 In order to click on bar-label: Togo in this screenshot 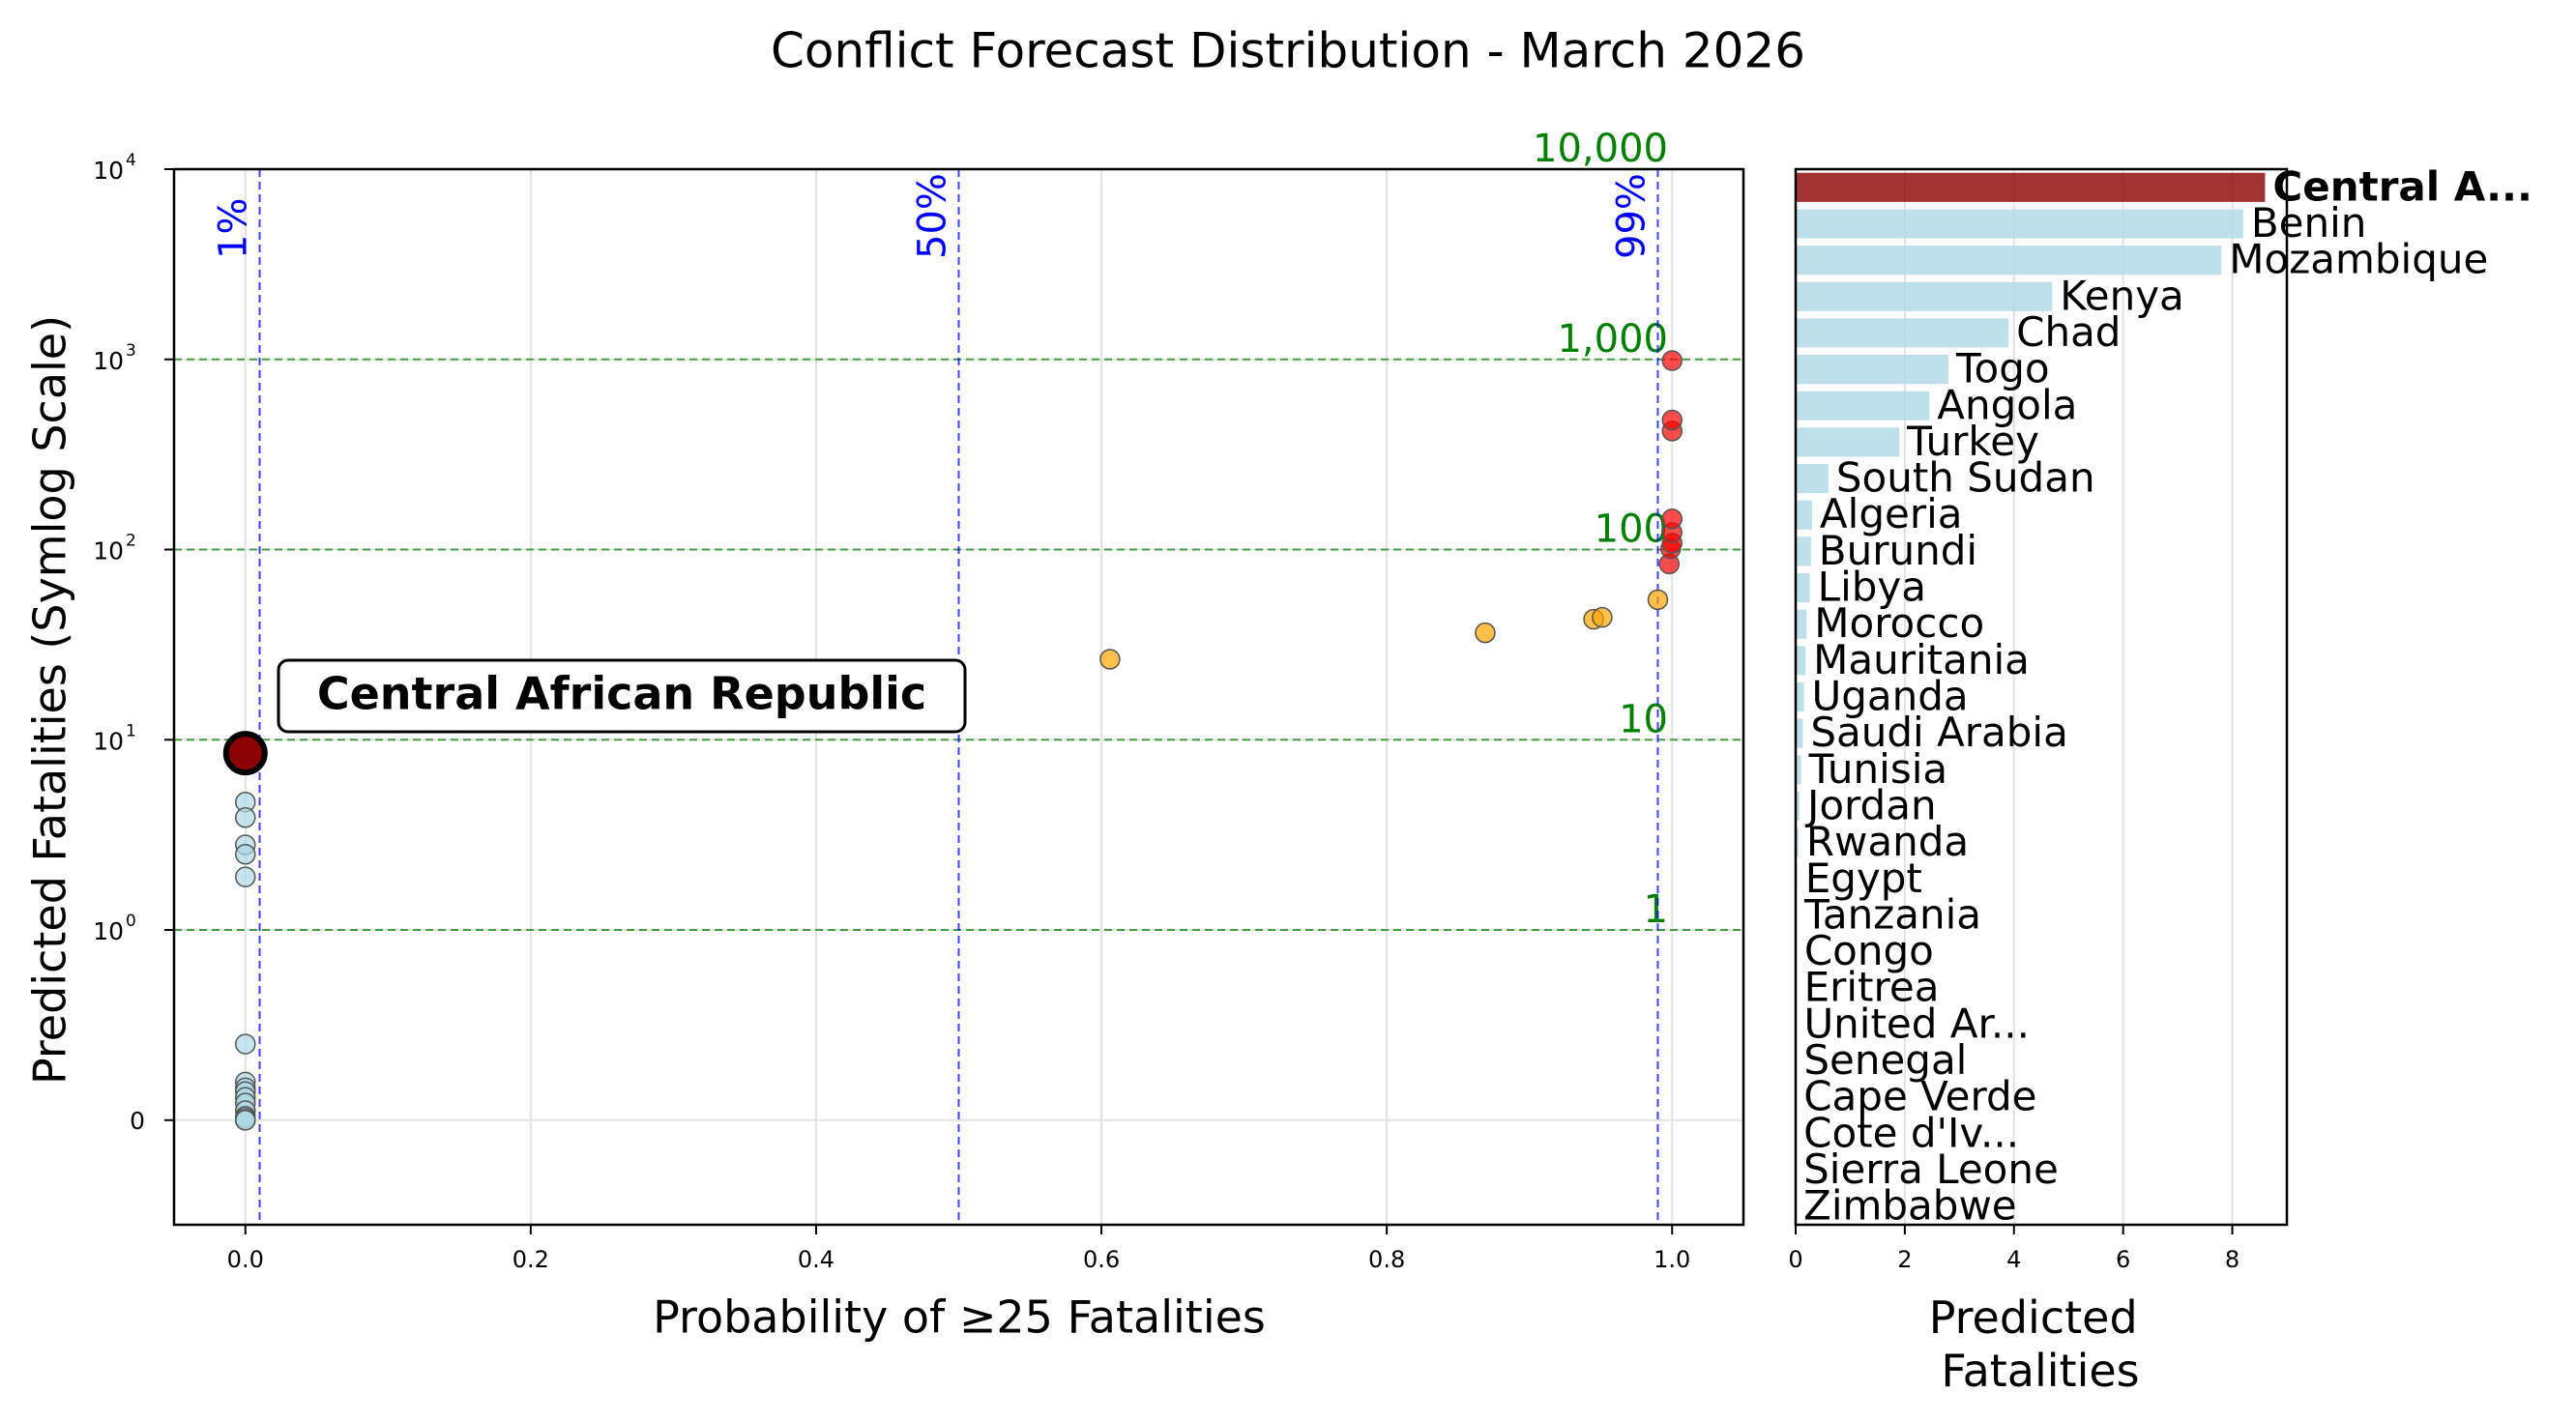, I will do `click(2002, 369)`.